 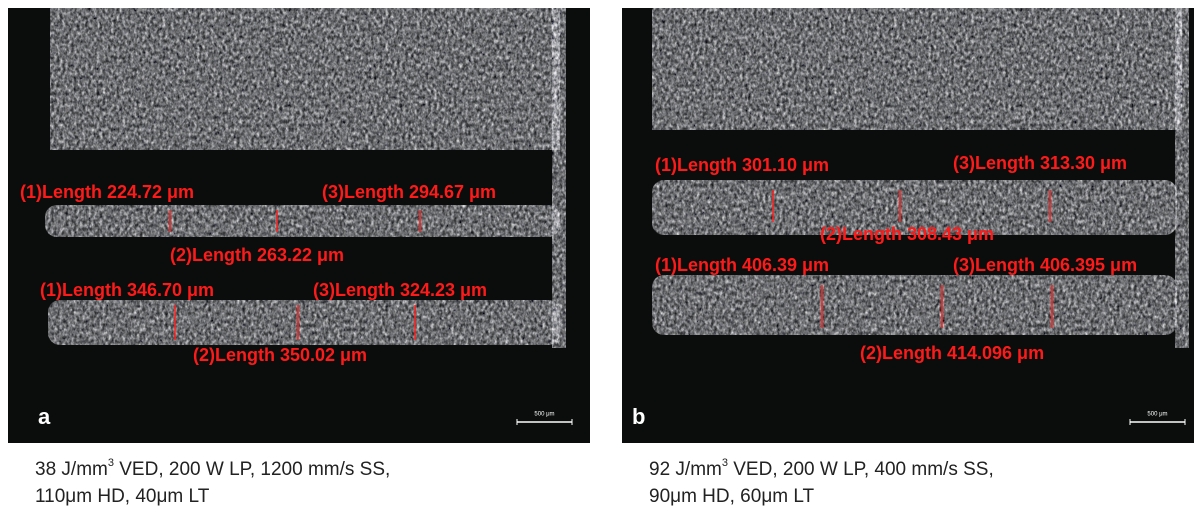 What do you see at coordinates (44, 416) in the screenshot?
I see `panel-letter: a` at bounding box center [44, 416].